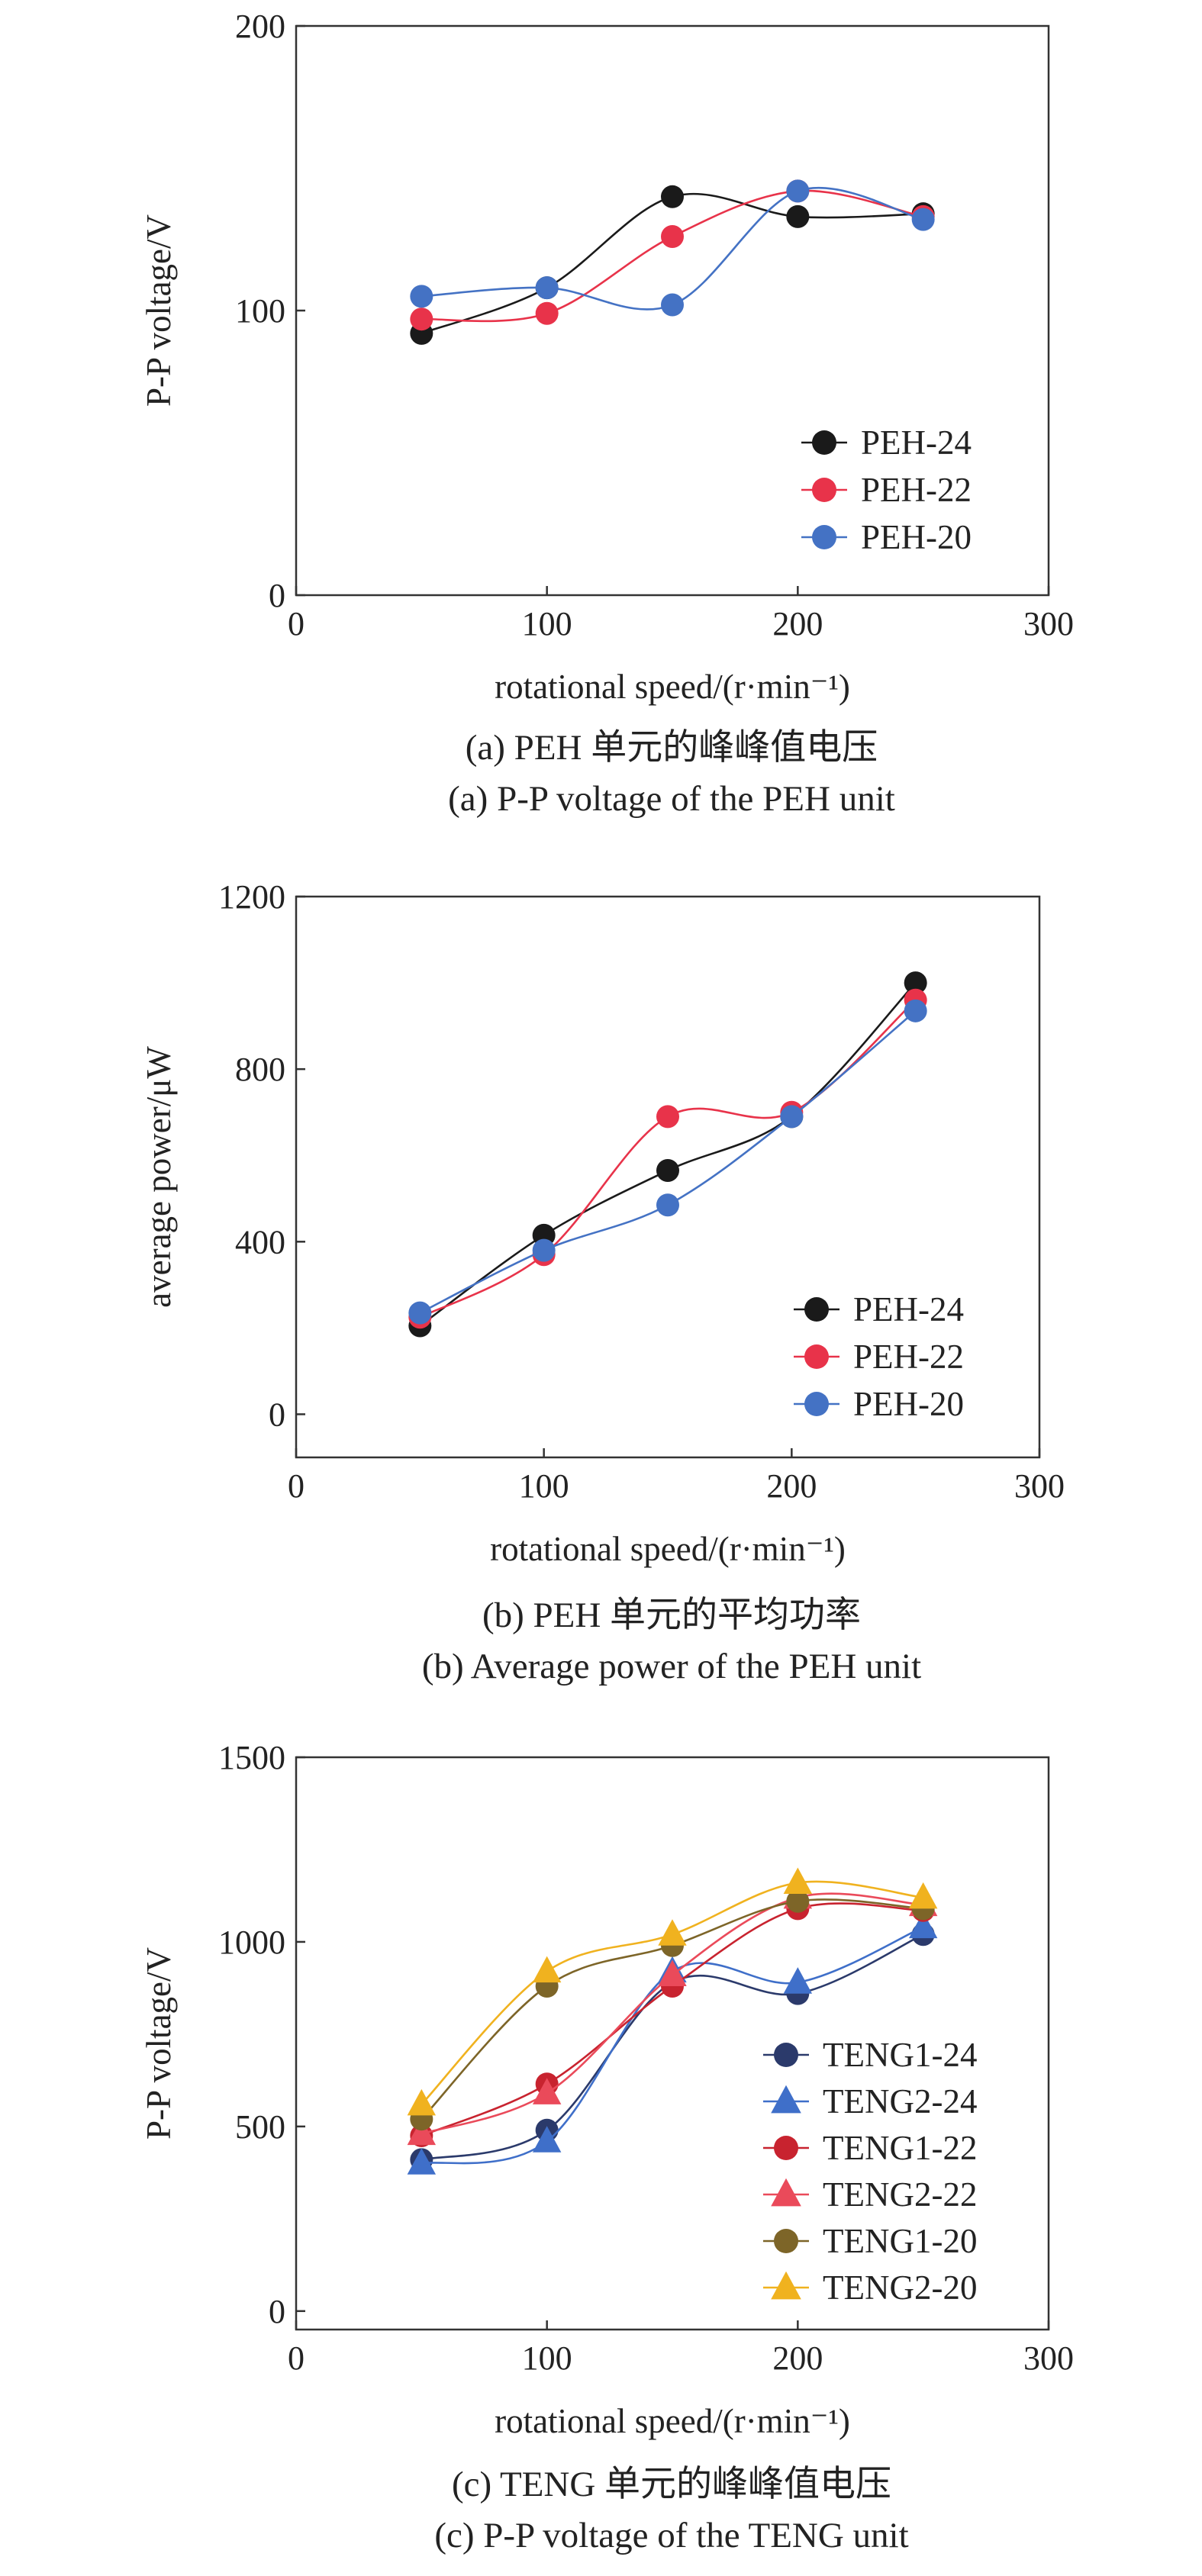 This screenshot has height=2576, width=1202. I want to click on y-tick-label: 1200, so click(251, 897).